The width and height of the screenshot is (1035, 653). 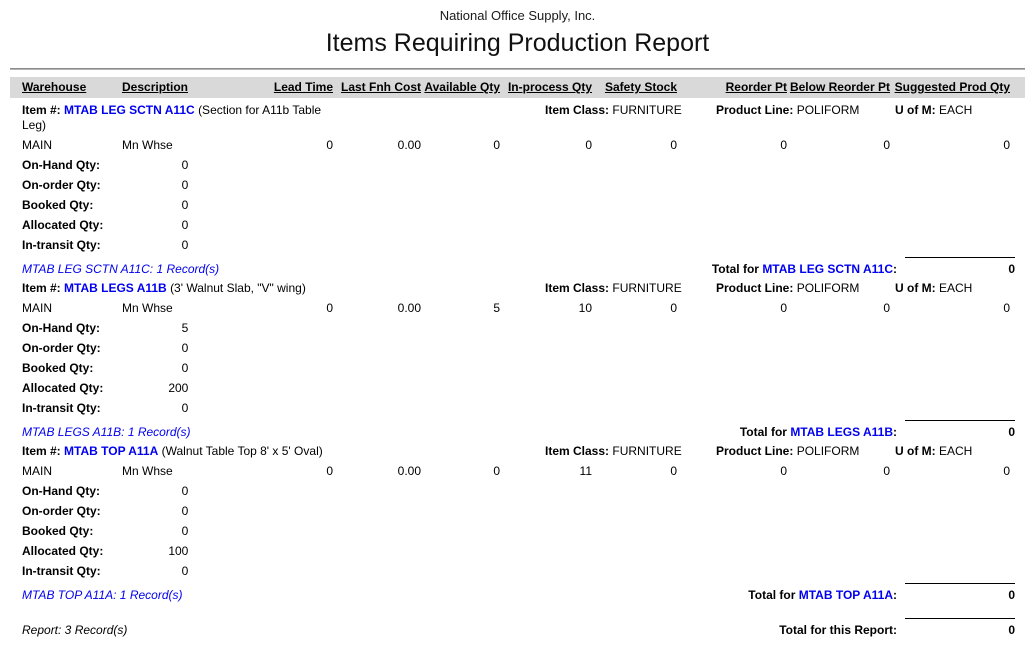 What do you see at coordinates (496, 145) in the screenshot?
I see `available-qty-value: 0` at bounding box center [496, 145].